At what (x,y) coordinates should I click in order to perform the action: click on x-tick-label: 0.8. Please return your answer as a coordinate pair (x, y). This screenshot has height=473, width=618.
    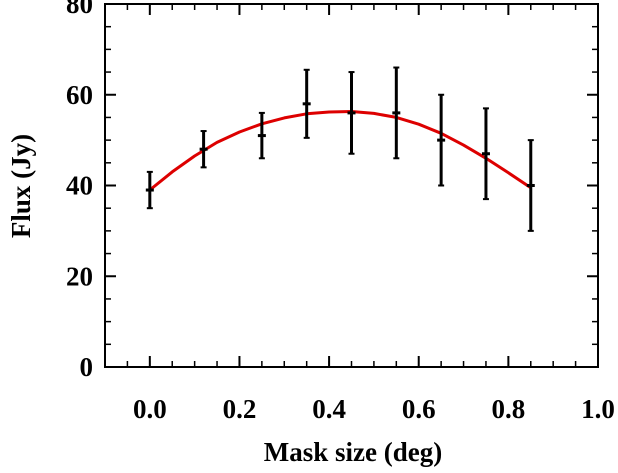
    Looking at the image, I should click on (508, 409).